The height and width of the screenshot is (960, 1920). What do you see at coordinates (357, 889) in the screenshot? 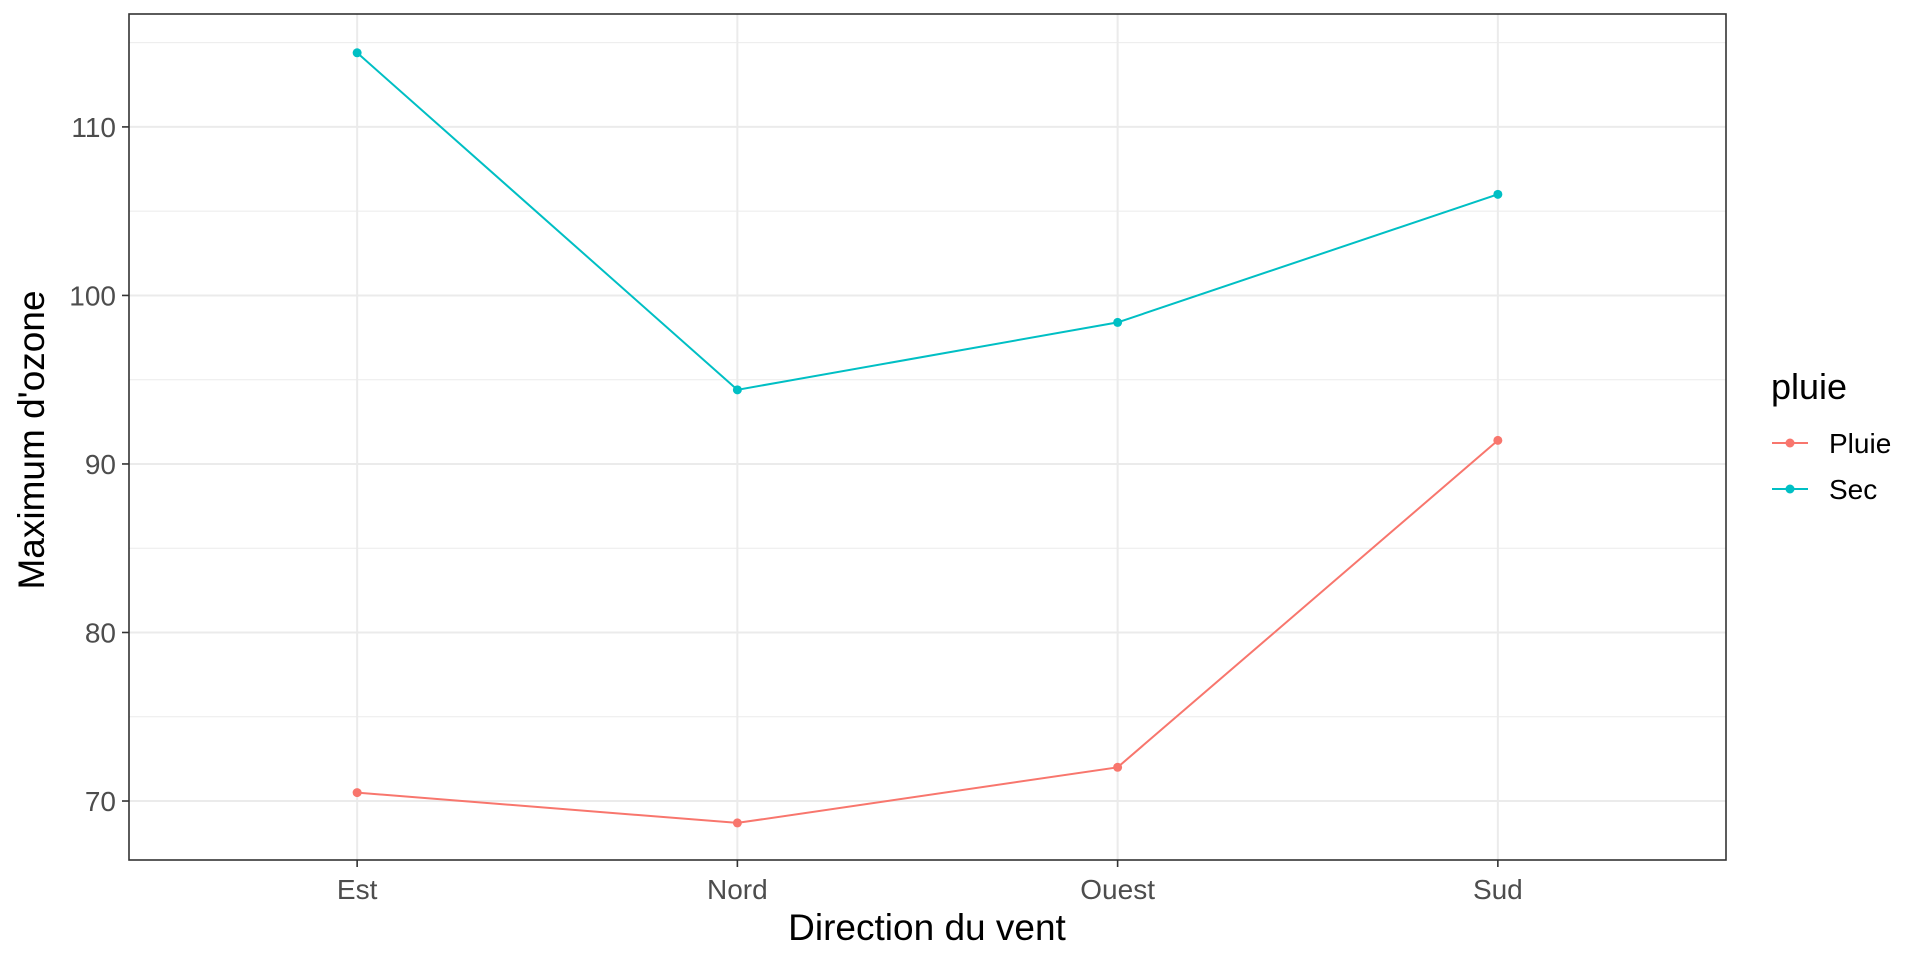
I see `x-tick-label: Est` at bounding box center [357, 889].